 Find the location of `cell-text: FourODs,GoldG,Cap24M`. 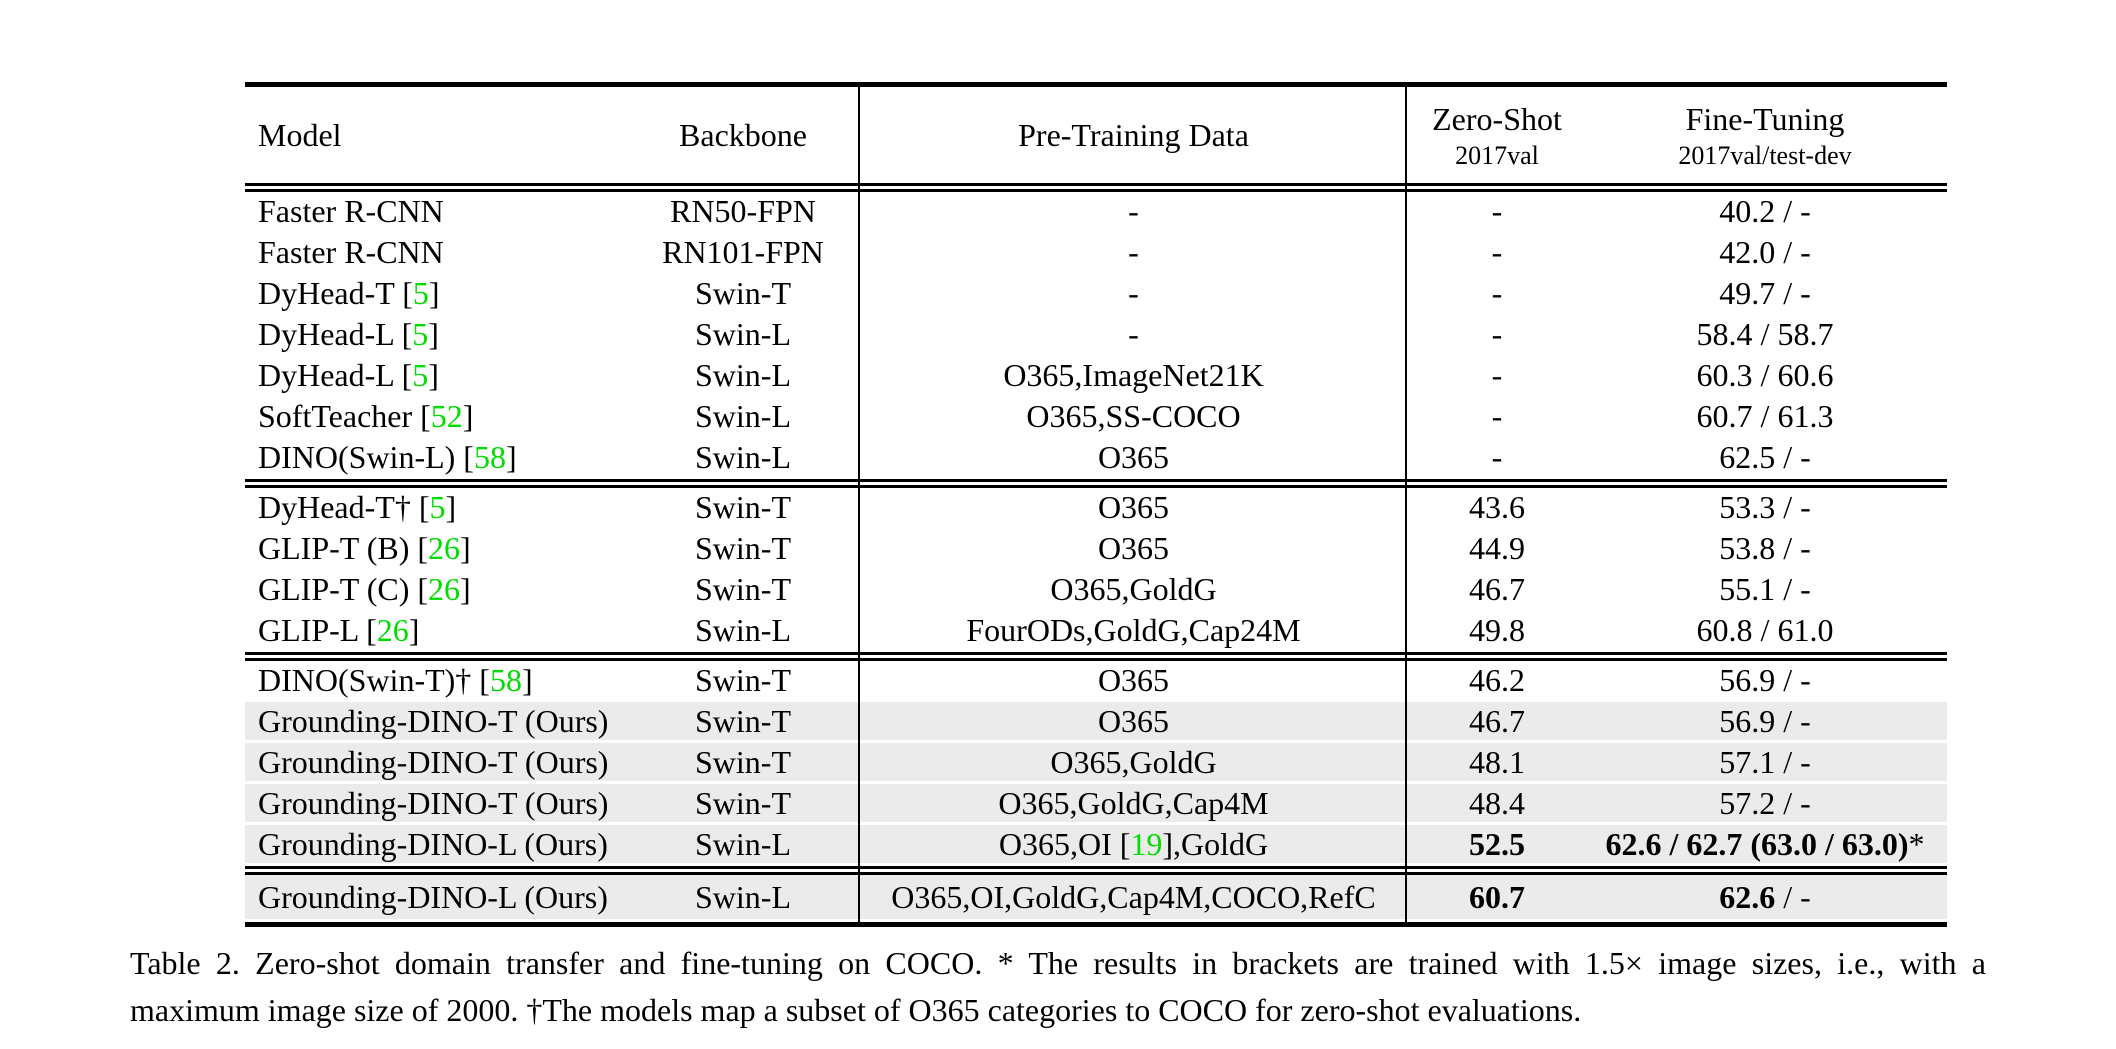

cell-text: FourODs,GoldG,Cap24M is located at coordinates (1133, 629).